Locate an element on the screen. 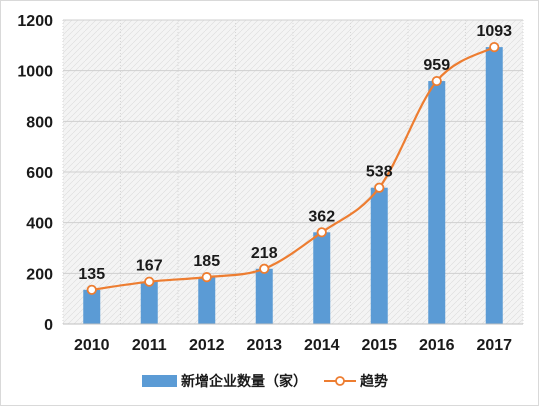 This screenshot has height=407, width=539. legend-bar-label: 新增企业数量（家） is located at coordinates (244, 381).